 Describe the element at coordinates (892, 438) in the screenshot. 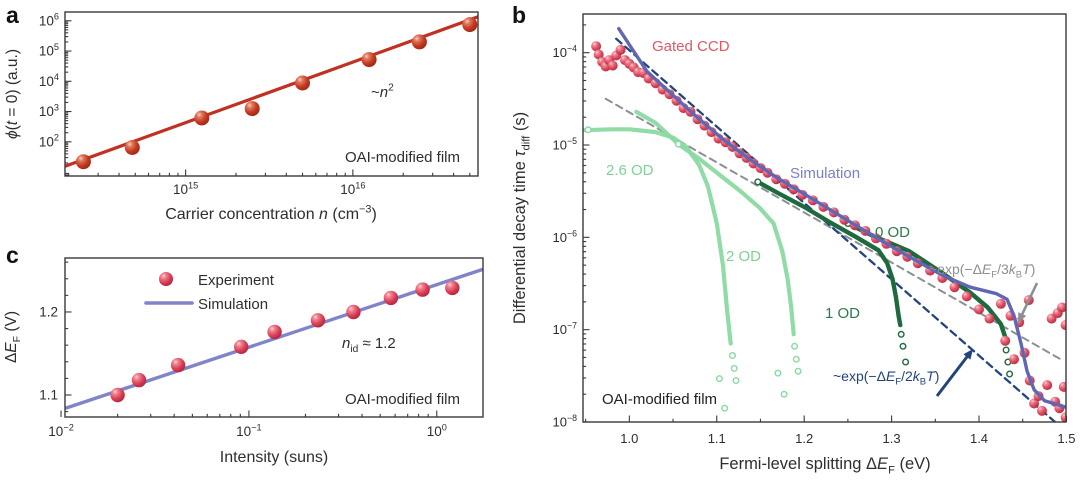

I see `b-x-tick-label: 1.3` at that location.